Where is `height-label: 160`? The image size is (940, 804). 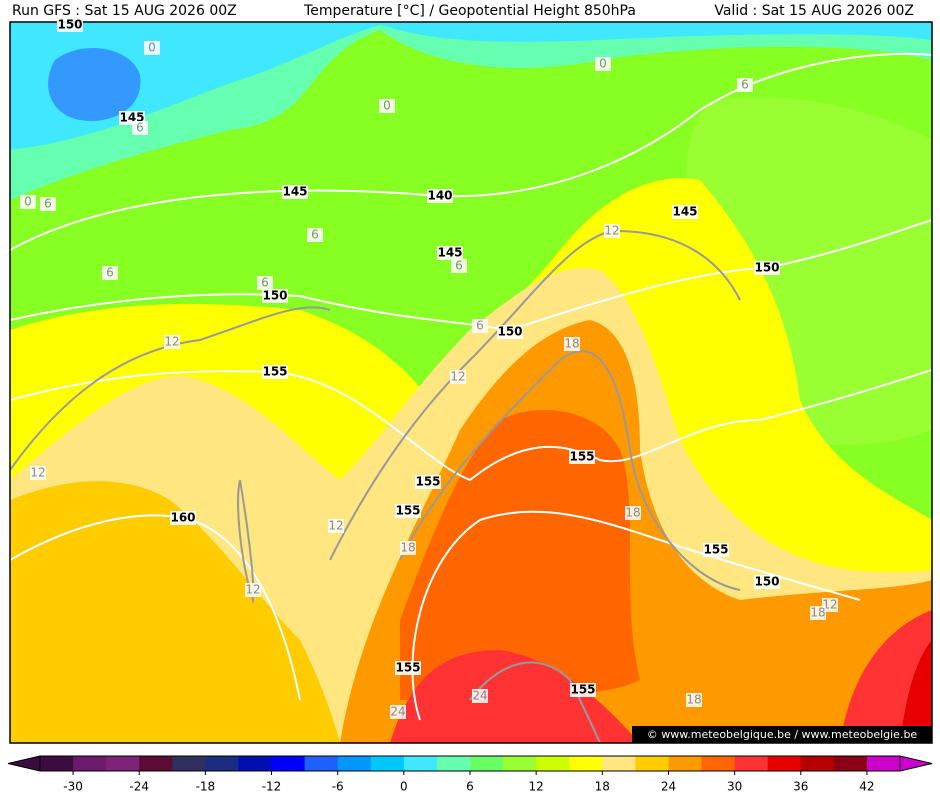
height-label: 160 is located at coordinates (182, 518).